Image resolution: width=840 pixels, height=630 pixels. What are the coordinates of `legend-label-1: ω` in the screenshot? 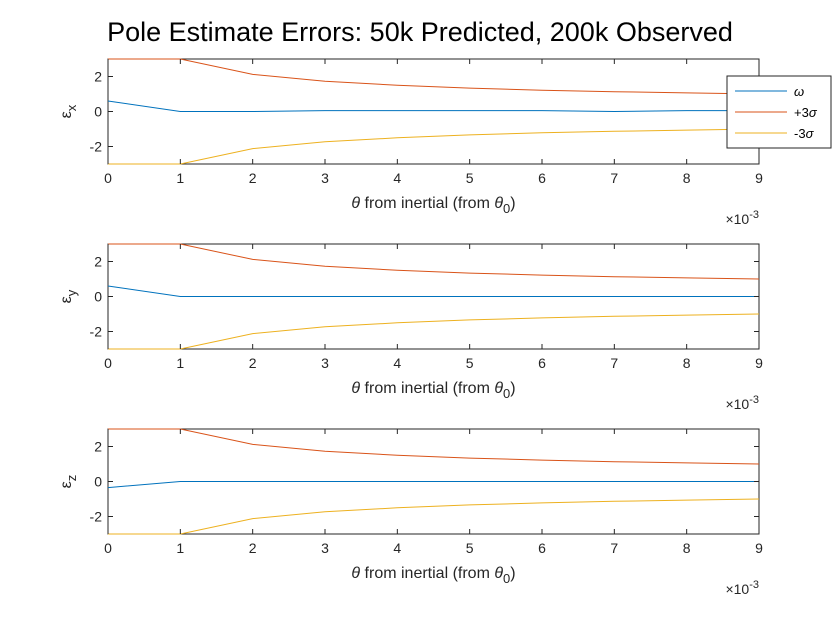 It's located at (799, 91).